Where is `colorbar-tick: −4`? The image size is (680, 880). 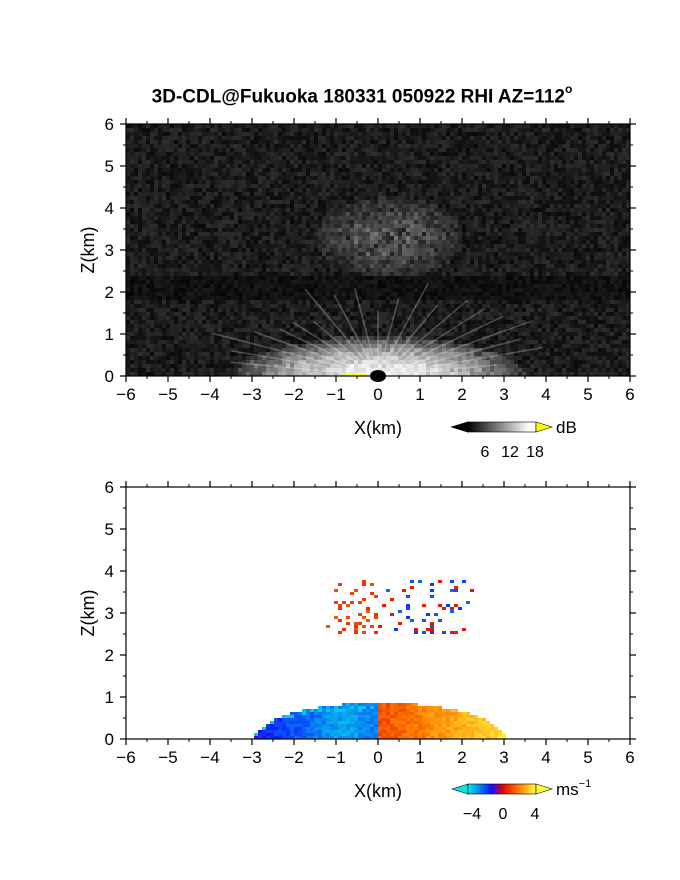 colorbar-tick: −4 is located at coordinates (472, 814).